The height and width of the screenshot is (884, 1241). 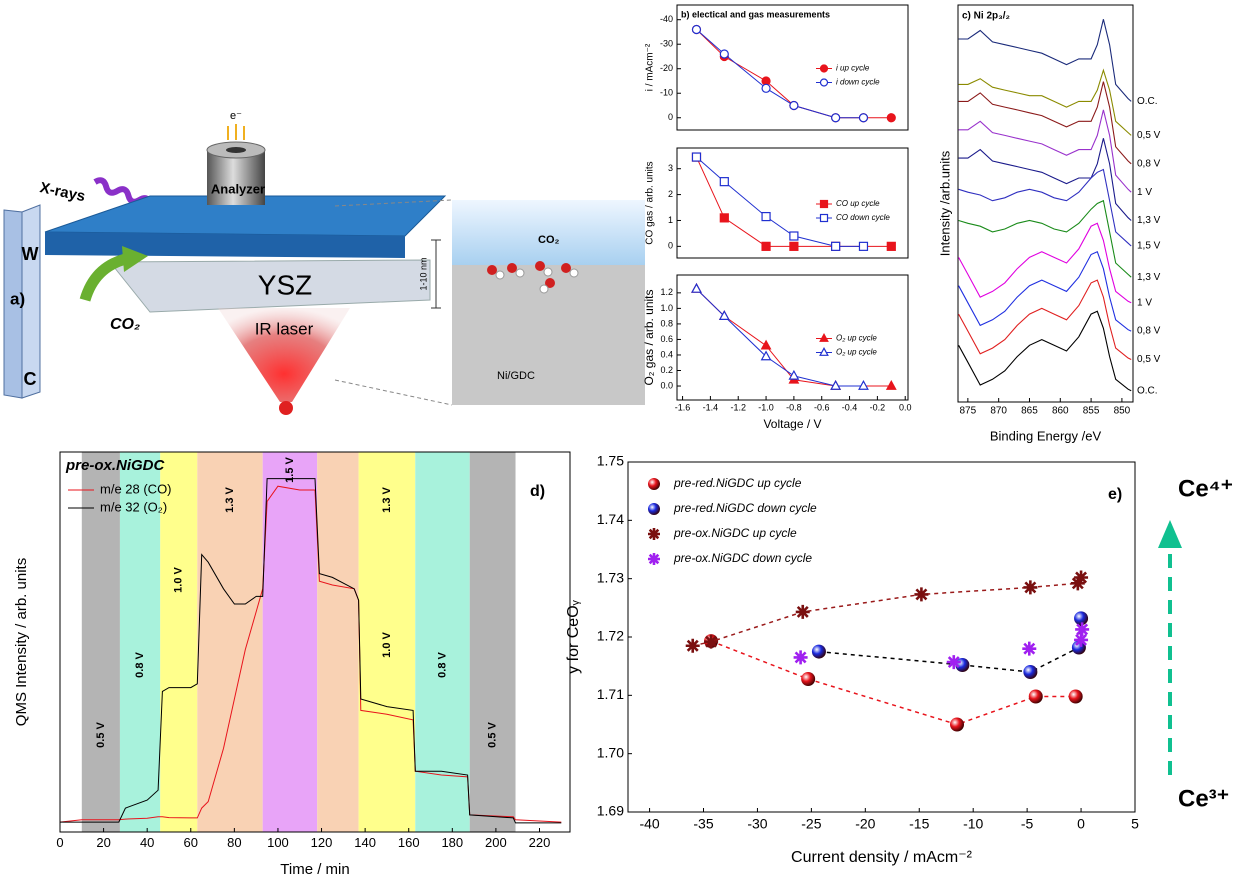 I want to click on y-axis-label: O₂ gas / arb. units, so click(x=649, y=337).